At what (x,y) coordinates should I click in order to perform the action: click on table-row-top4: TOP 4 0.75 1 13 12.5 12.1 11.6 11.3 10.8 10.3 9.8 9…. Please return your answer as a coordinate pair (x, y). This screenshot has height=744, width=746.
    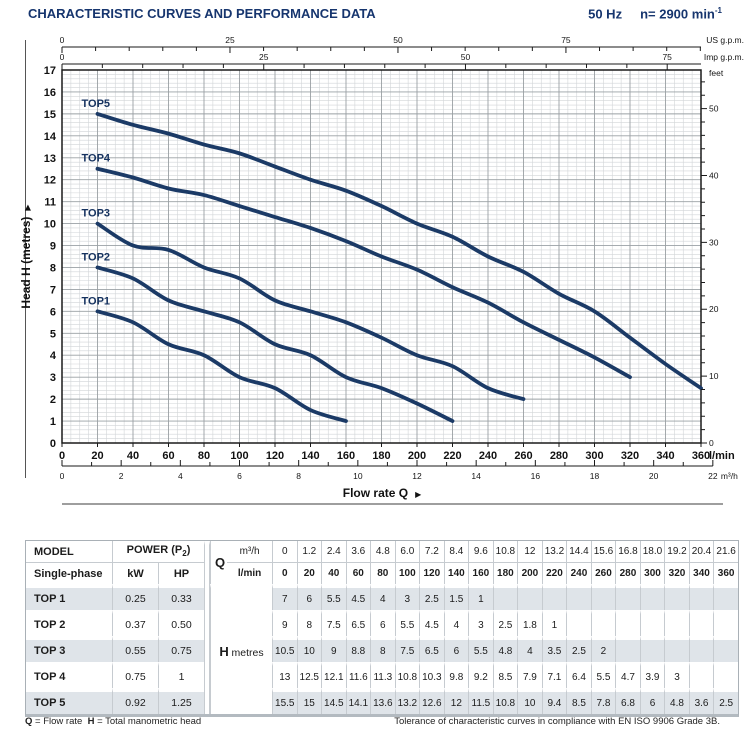
    Looking at the image, I should click on (382, 675).